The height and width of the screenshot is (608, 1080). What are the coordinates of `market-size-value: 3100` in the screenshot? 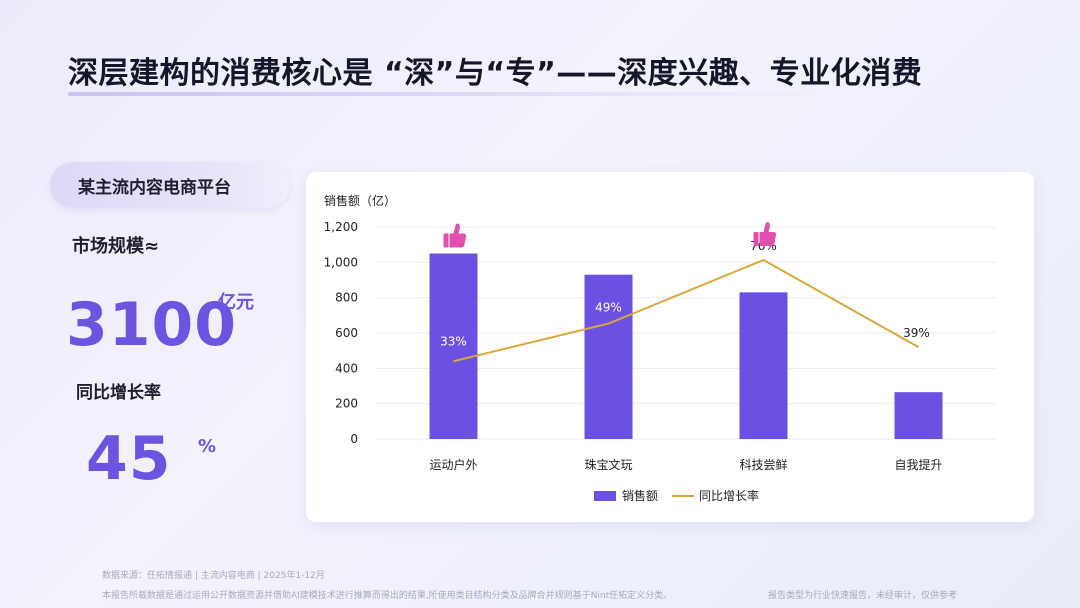 It's located at (151, 325).